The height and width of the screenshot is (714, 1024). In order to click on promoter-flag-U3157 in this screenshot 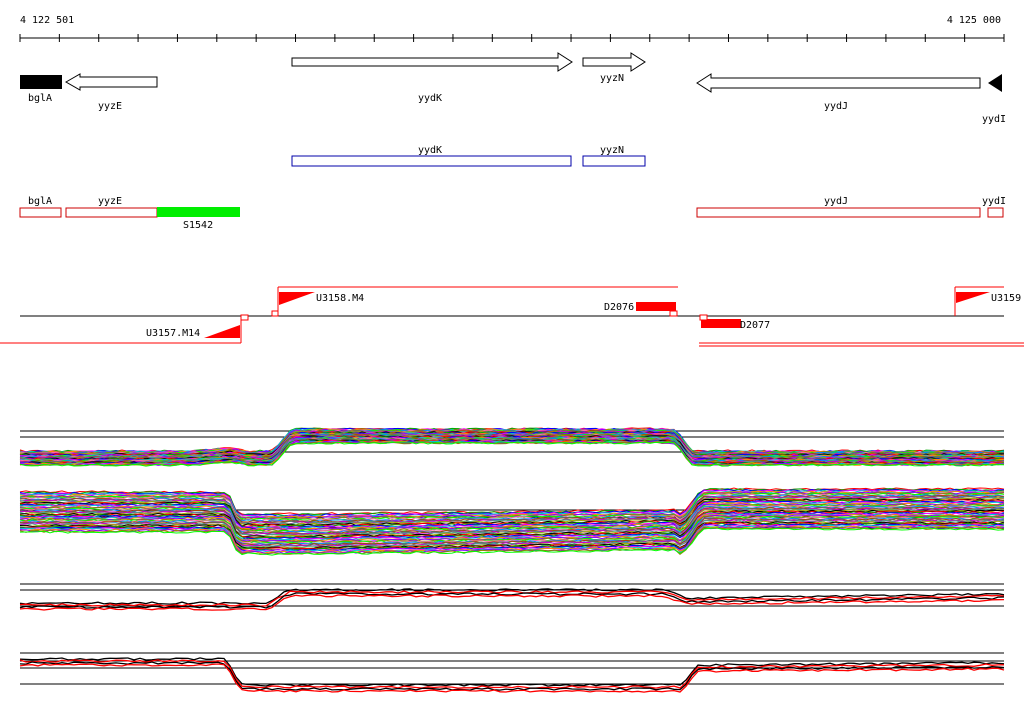, I will do `click(222, 331)`.